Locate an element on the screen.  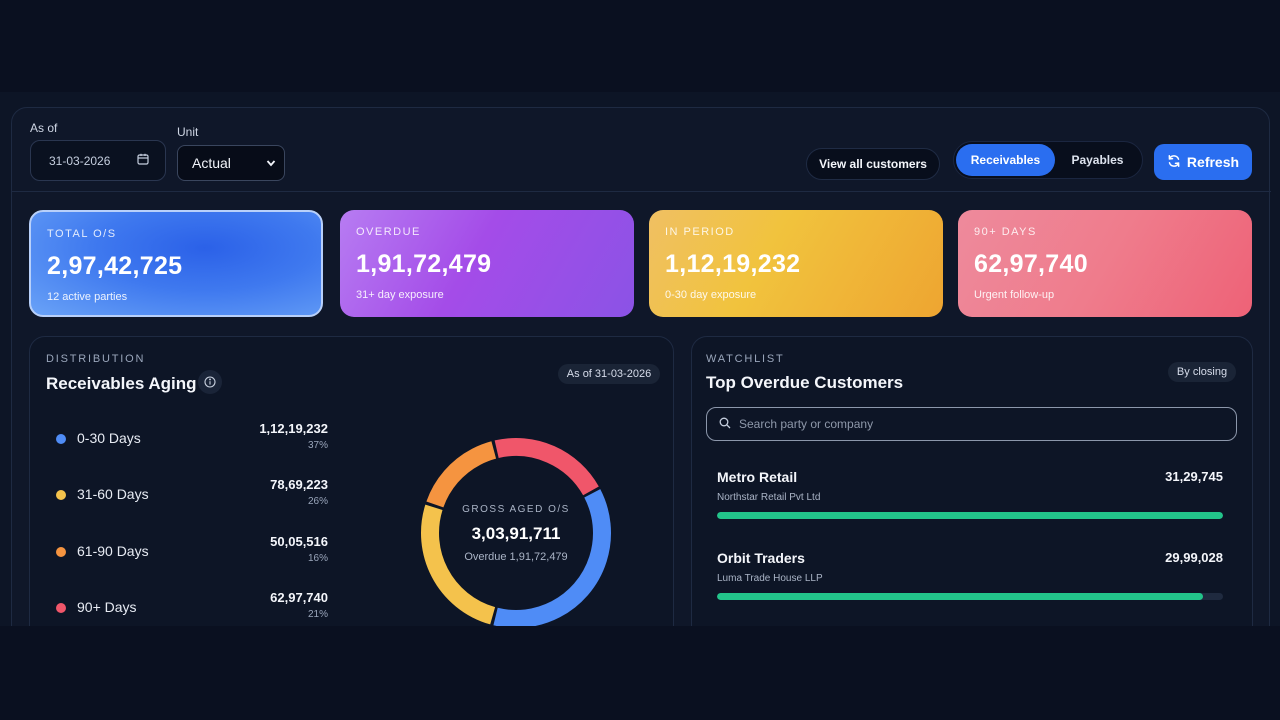
kpi-value: 2,97,42,725 is located at coordinates (115, 266).